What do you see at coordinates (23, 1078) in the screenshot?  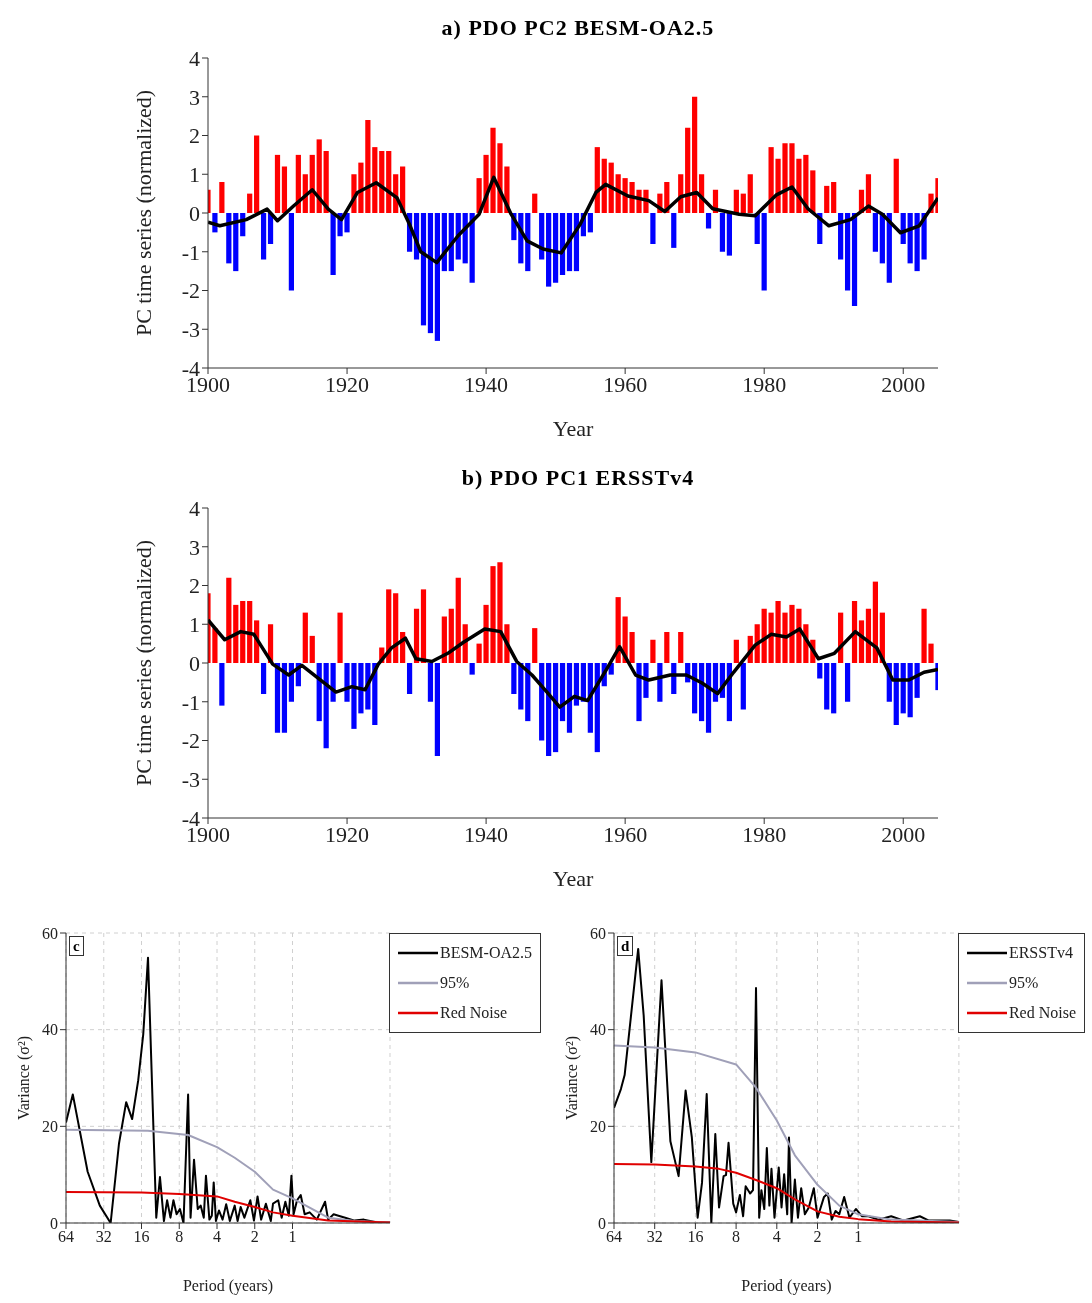 I see `y-axis-title: Variance (σ²)` at bounding box center [23, 1078].